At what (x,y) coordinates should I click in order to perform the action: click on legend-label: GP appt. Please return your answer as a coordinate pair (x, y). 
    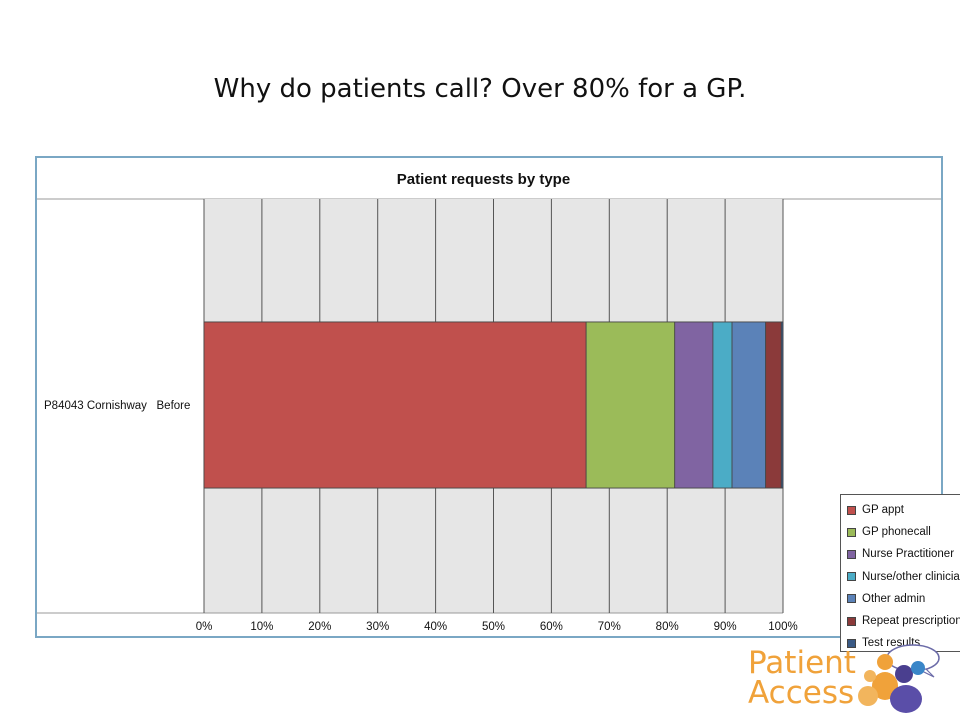
    Looking at the image, I should click on (883, 510).